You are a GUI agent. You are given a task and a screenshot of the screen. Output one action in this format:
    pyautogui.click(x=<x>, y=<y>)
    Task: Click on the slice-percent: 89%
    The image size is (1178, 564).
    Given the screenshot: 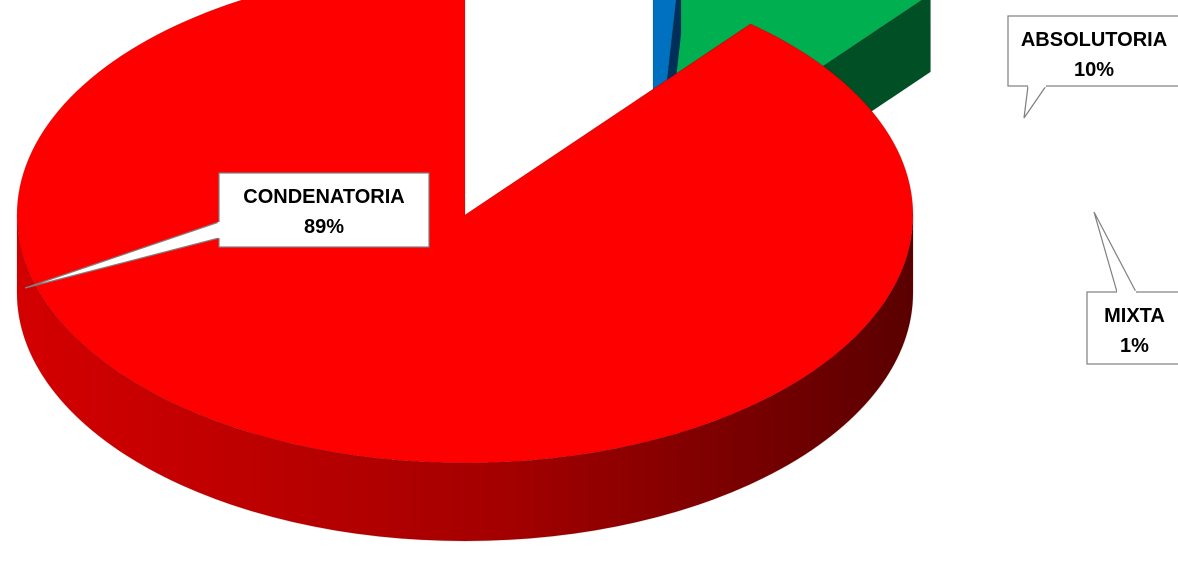 What is the action you would take?
    pyautogui.click(x=324, y=227)
    